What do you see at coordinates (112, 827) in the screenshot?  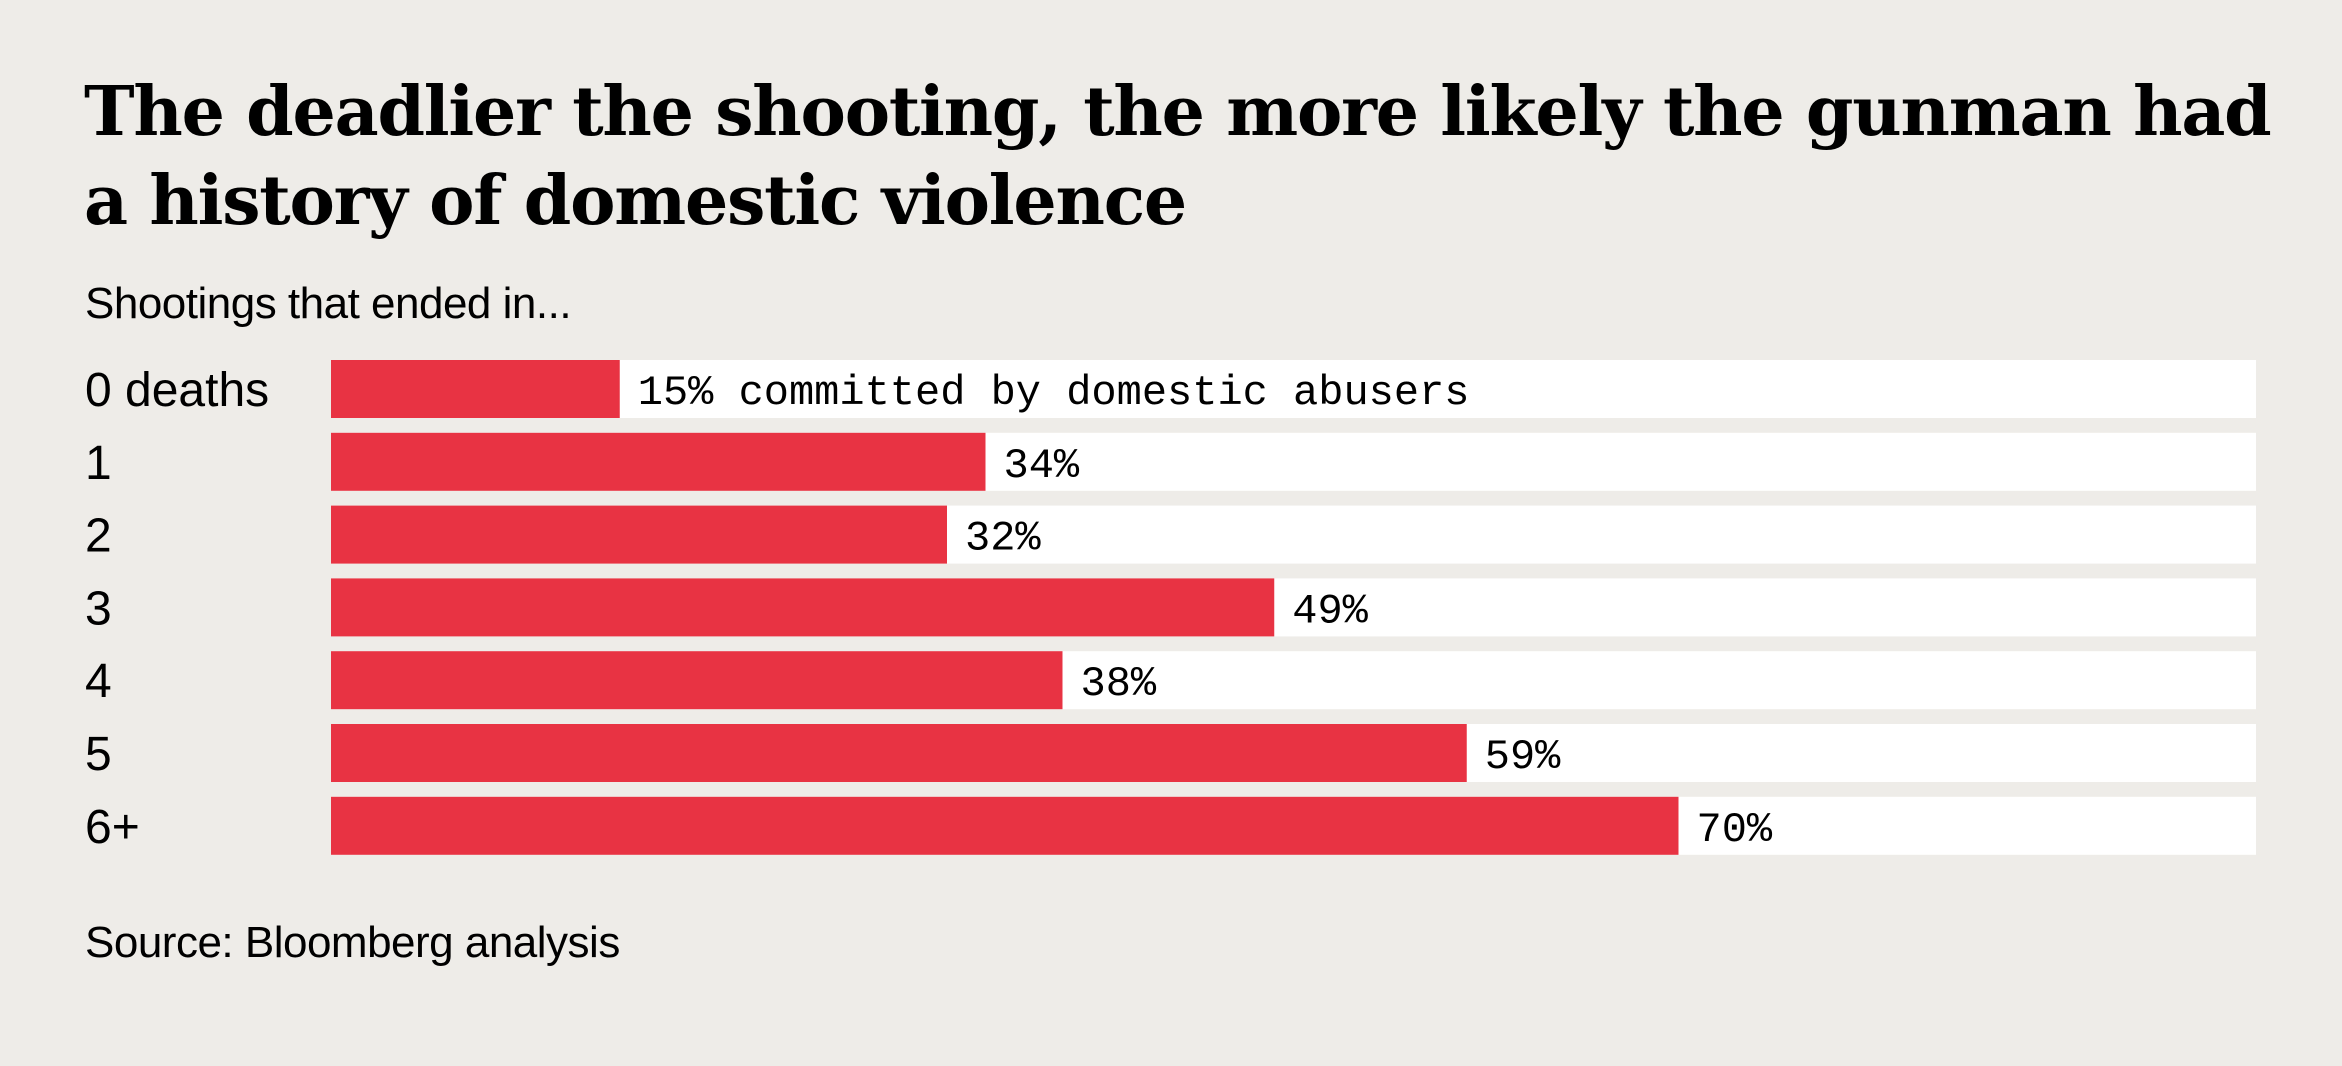 I see `category-label: 6+` at bounding box center [112, 827].